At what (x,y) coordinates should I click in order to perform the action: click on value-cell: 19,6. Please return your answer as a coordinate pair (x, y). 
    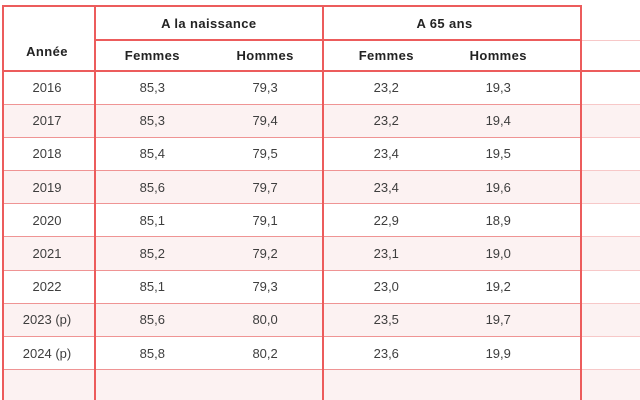
    Looking at the image, I should click on (514, 187).